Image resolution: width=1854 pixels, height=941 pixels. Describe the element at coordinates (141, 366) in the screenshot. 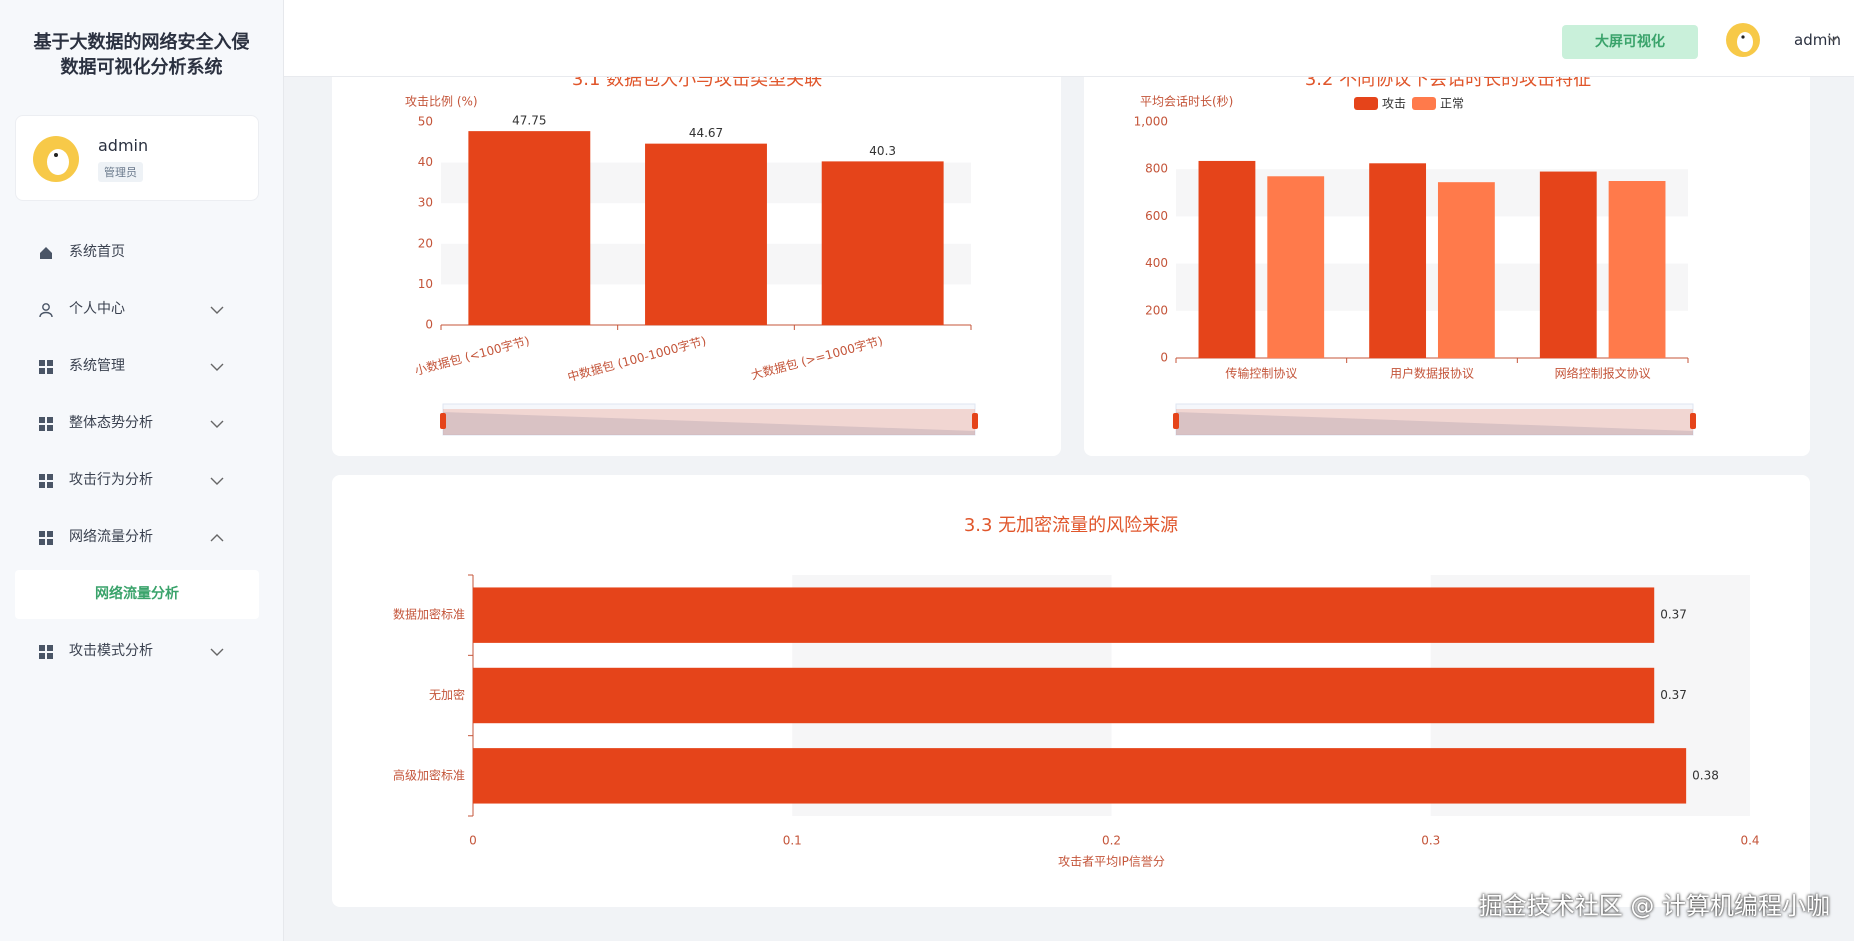

I see `menu-item: 系统管理` at that location.